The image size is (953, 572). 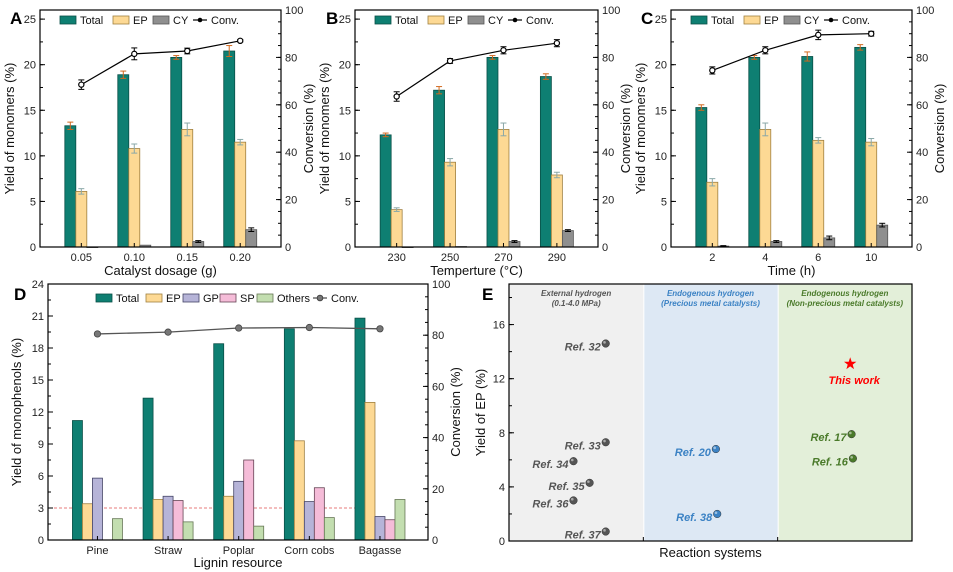 I want to click on panel-a-legend-swatch-total, so click(x=68, y=20).